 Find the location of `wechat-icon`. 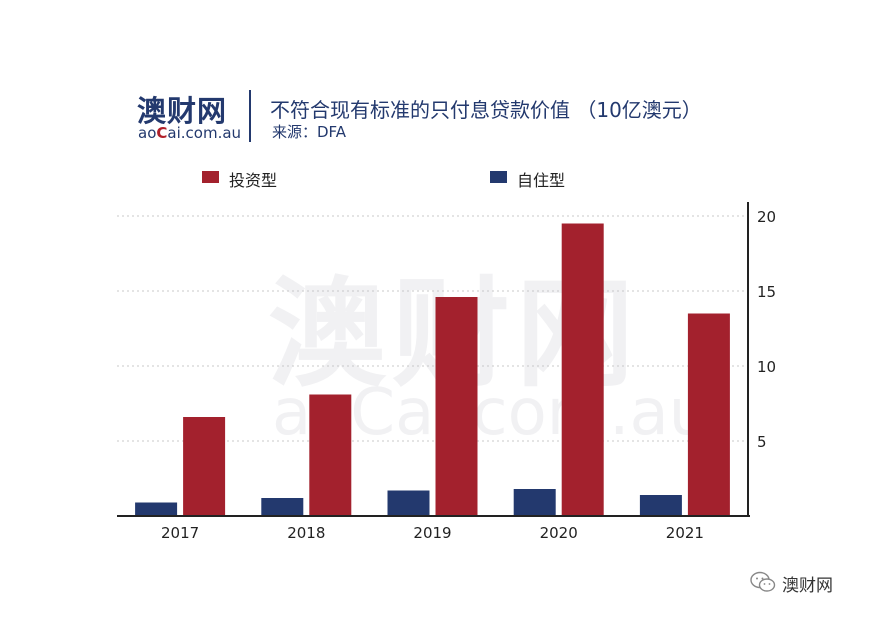

wechat-icon is located at coordinates (763, 581).